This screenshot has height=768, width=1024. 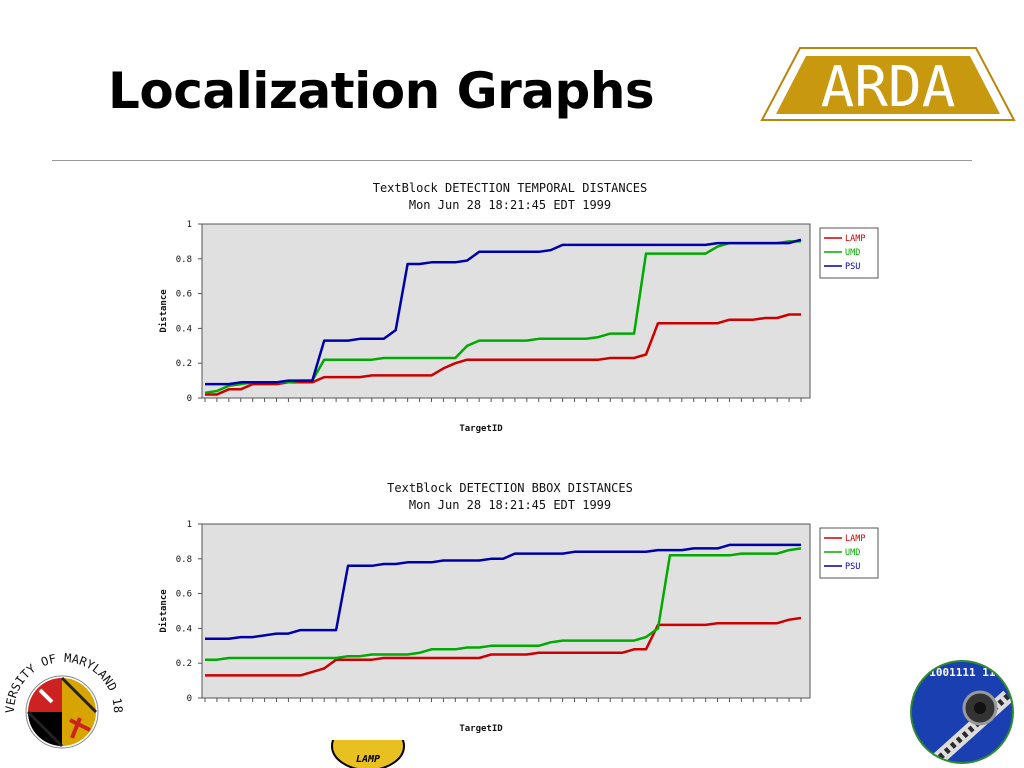 I want to click on lamp-badge-text: LAMP, so click(x=368, y=759).